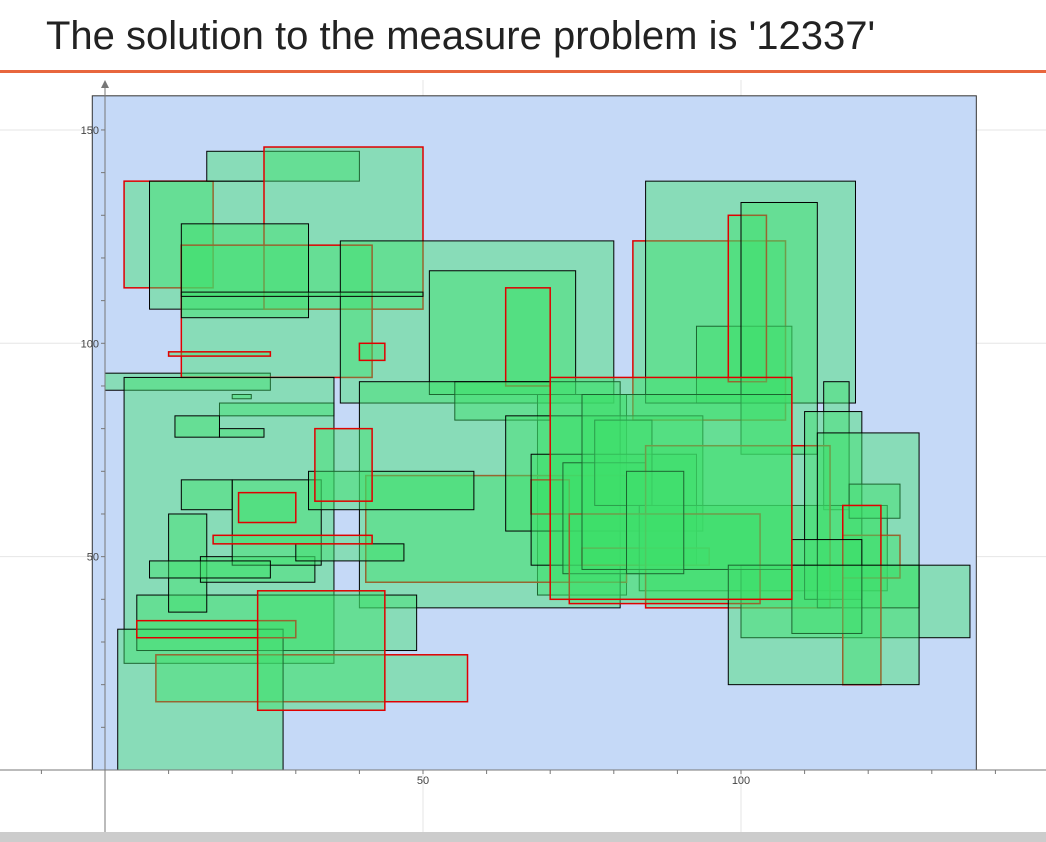 This screenshot has height=842, width=1046. I want to click on y-tick-label: 50, so click(93, 558).